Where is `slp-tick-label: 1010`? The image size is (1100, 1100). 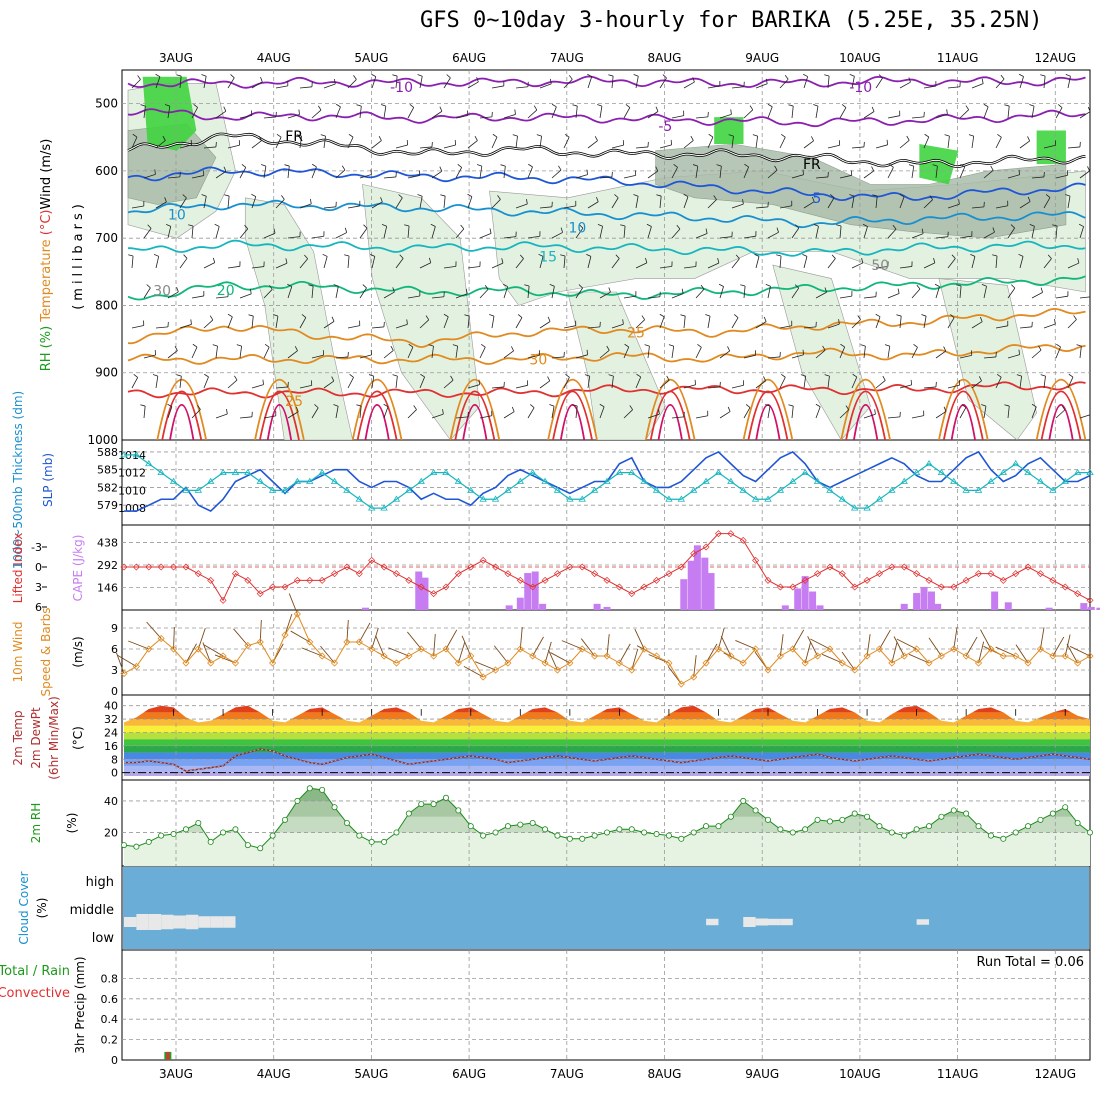 slp-tick-label: 1010 is located at coordinates (132, 490).